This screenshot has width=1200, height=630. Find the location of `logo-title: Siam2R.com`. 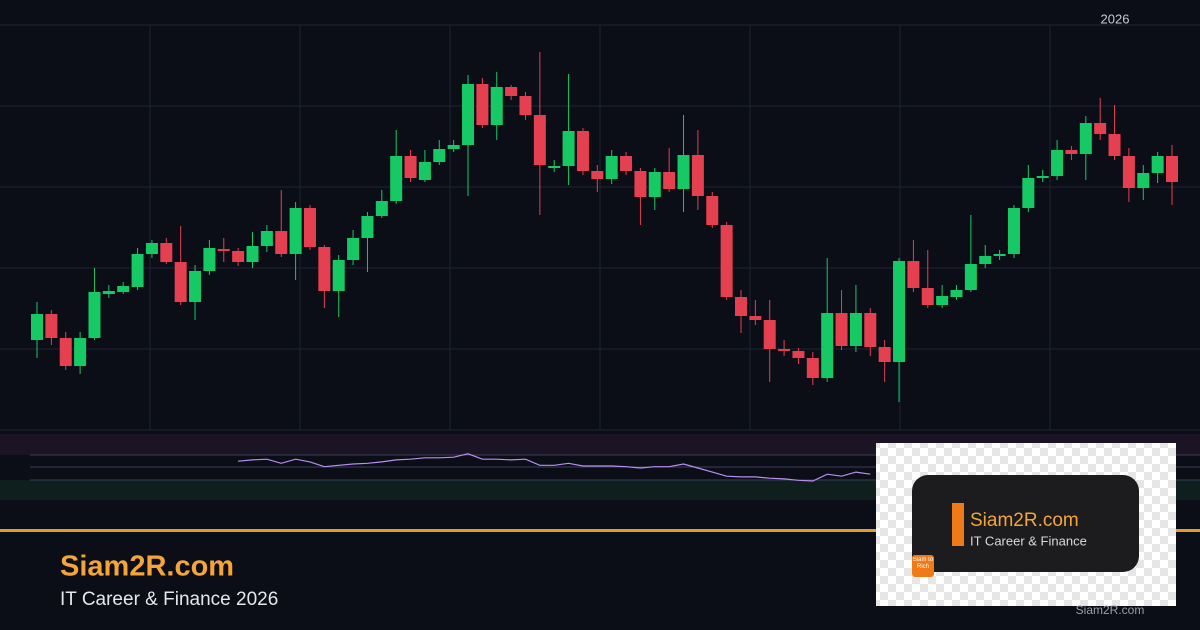

logo-title: Siam2R.com is located at coordinates (1024, 520).